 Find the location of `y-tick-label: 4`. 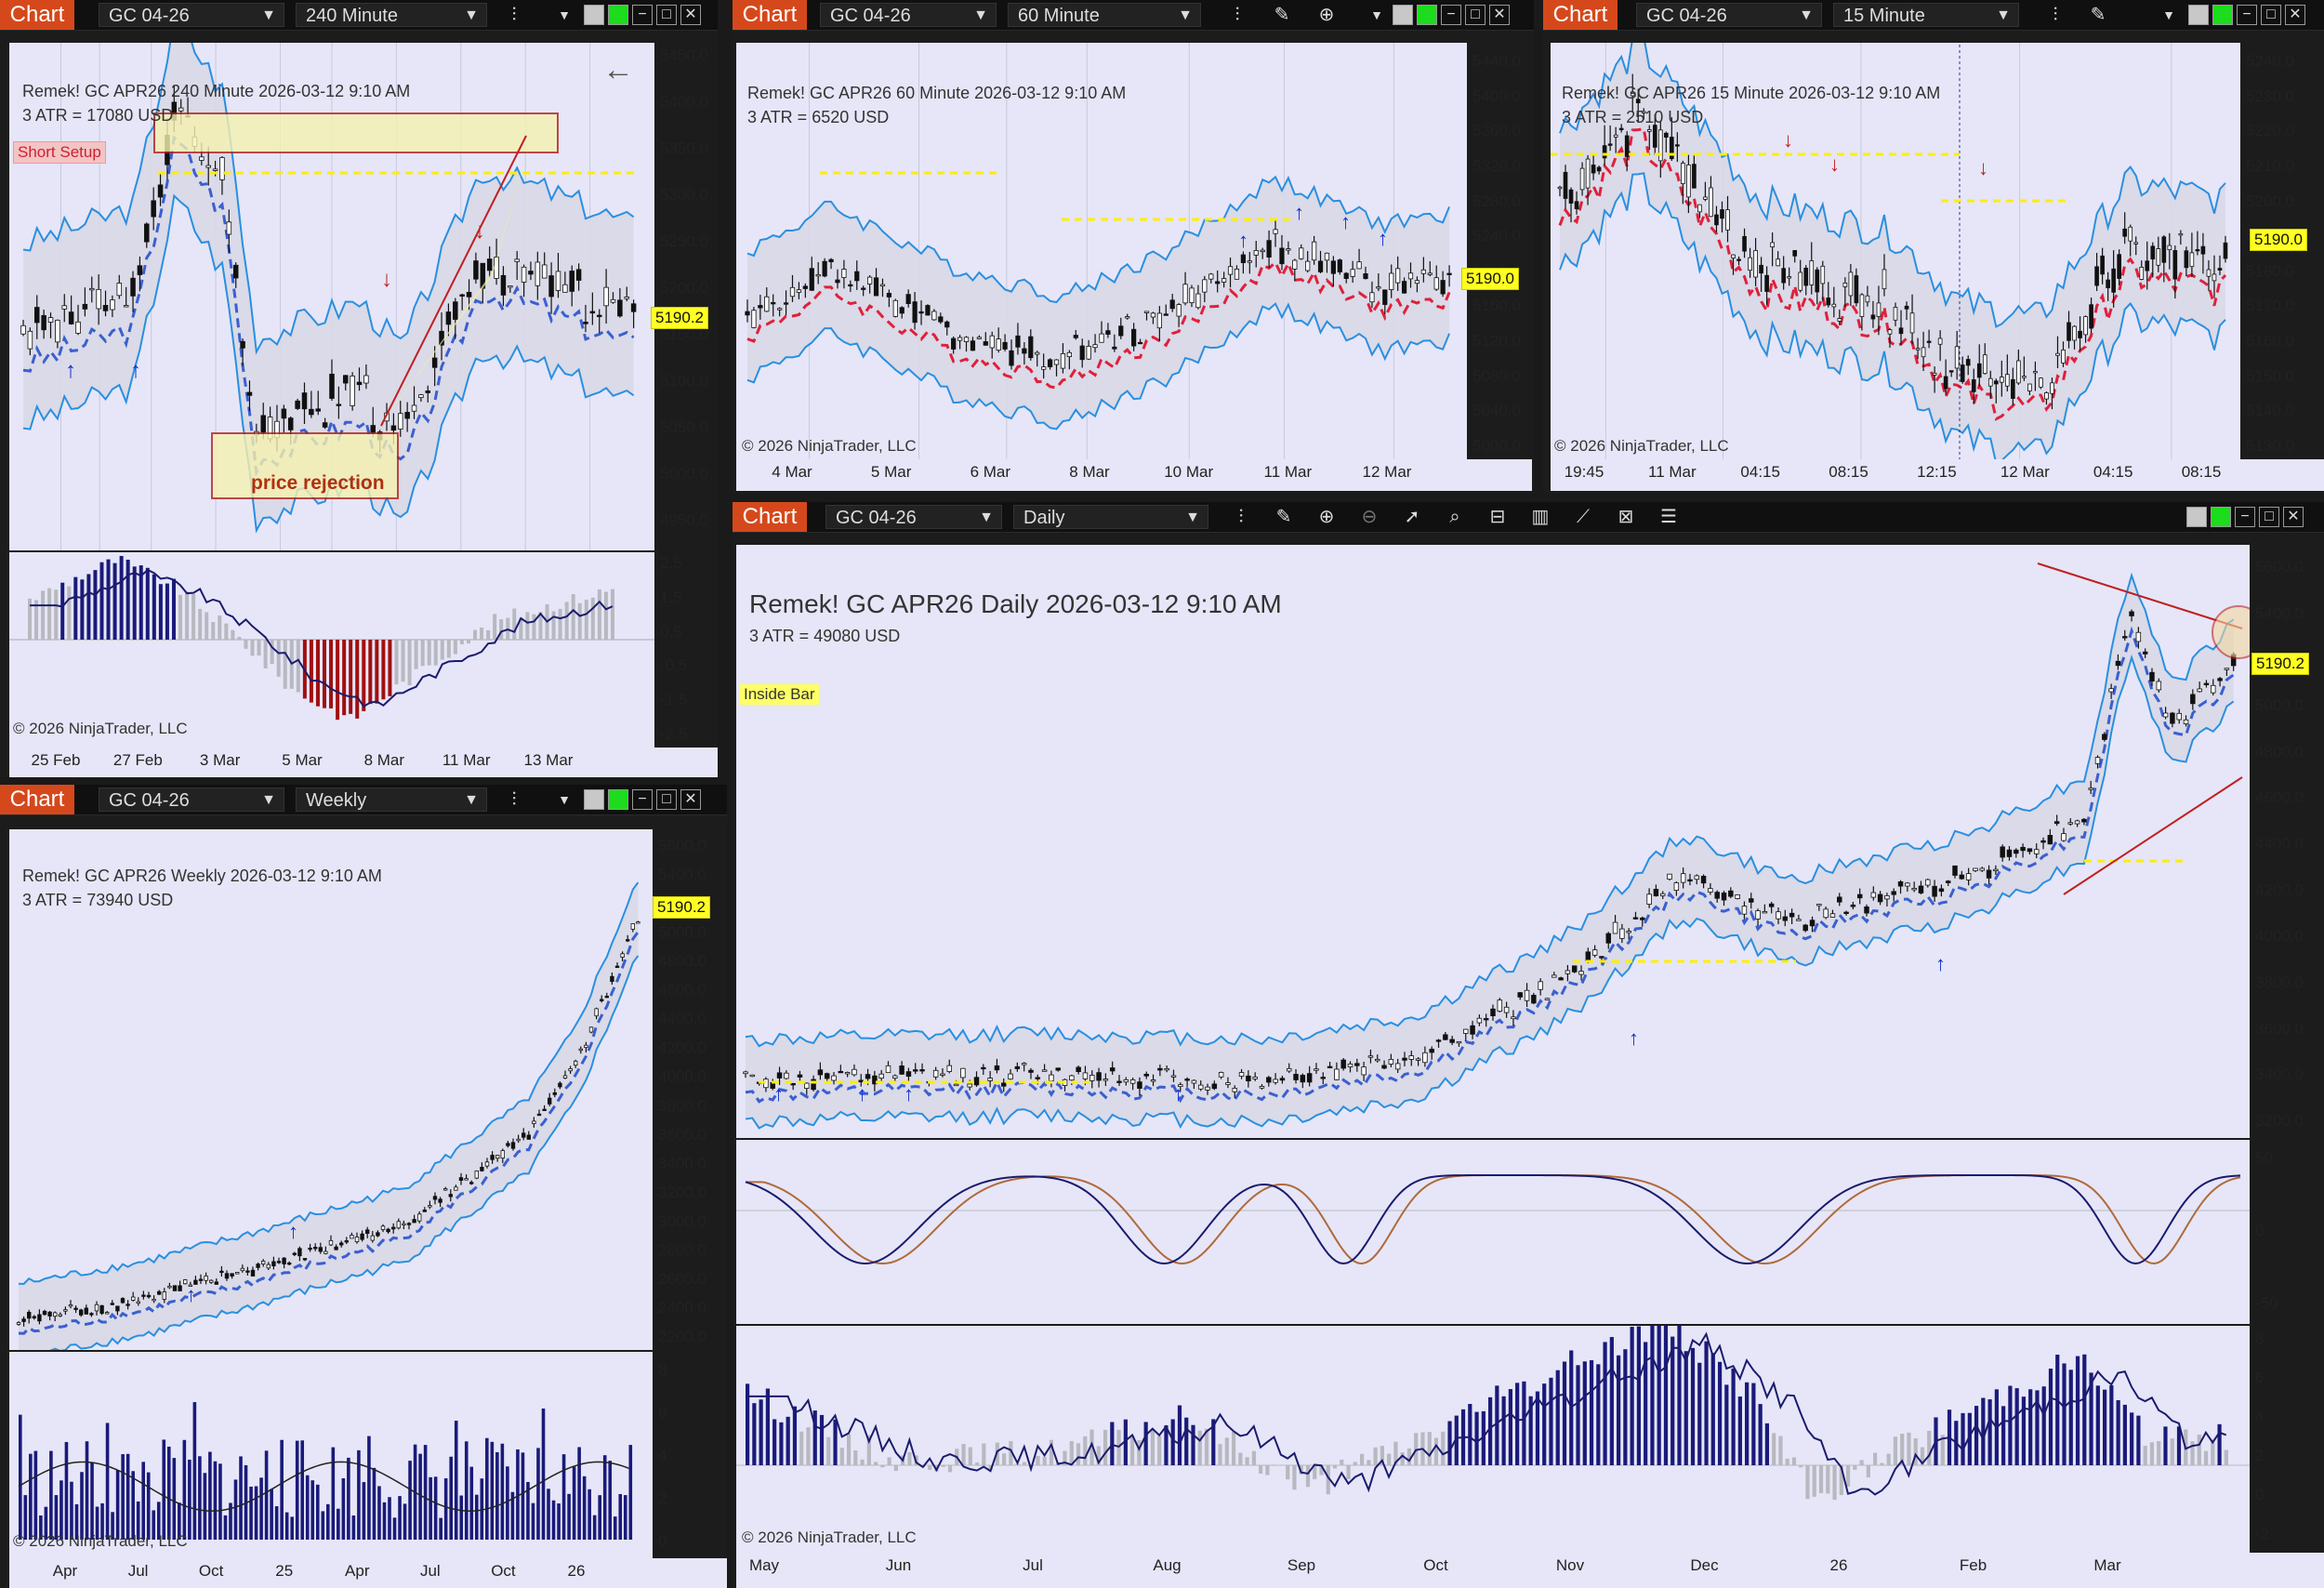

y-tick-label: 4 is located at coordinates (662, 1455).